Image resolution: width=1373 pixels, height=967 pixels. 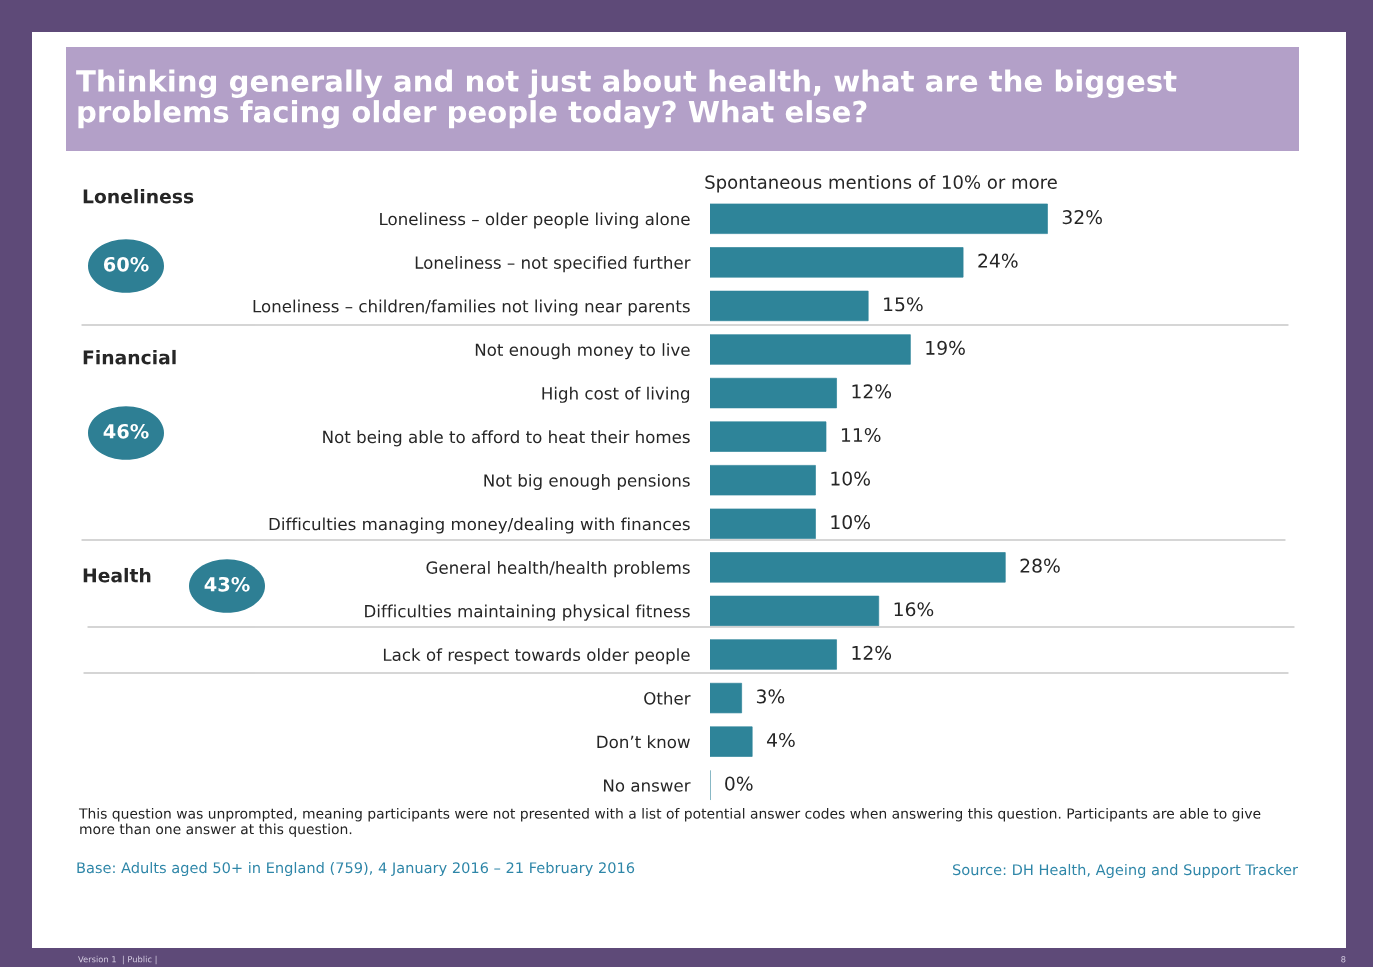 I want to click on y-tick-label: Don’t know, so click(x=643, y=742).